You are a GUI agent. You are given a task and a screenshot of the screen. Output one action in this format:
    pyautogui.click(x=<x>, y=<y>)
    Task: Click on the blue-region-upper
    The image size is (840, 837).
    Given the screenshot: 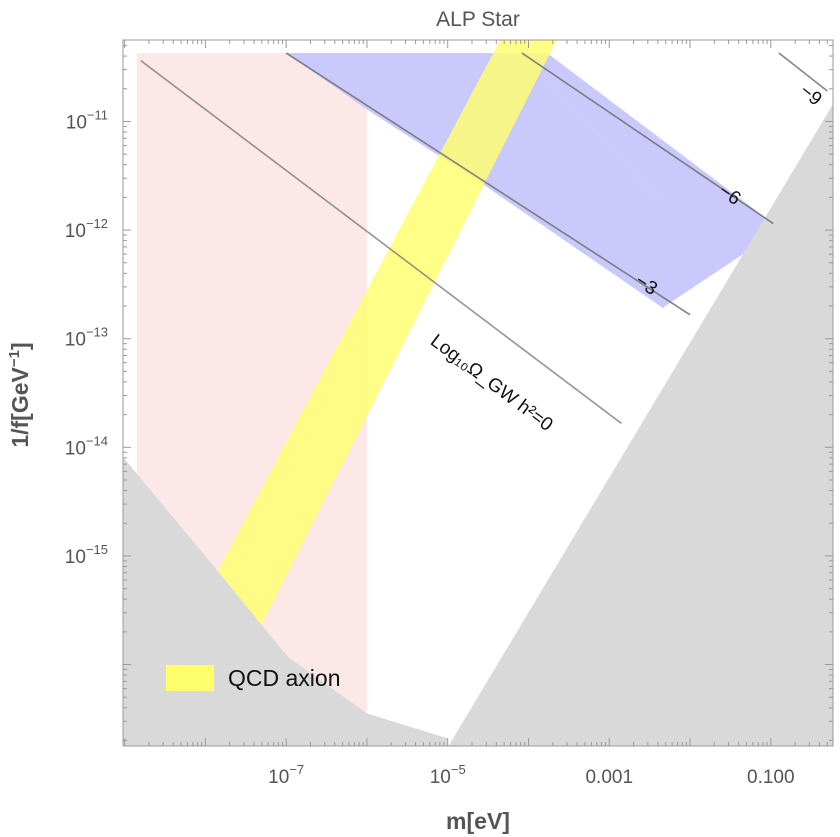 What is the action you would take?
    pyautogui.click(x=648, y=181)
    